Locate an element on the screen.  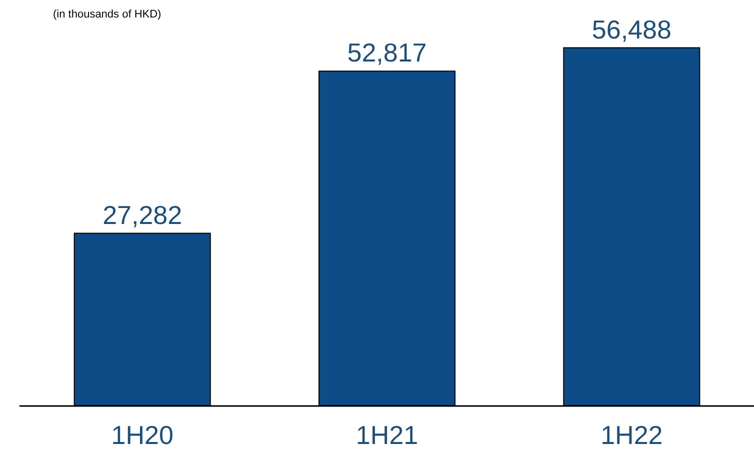
x-tick-label: 1H20 is located at coordinates (142, 435).